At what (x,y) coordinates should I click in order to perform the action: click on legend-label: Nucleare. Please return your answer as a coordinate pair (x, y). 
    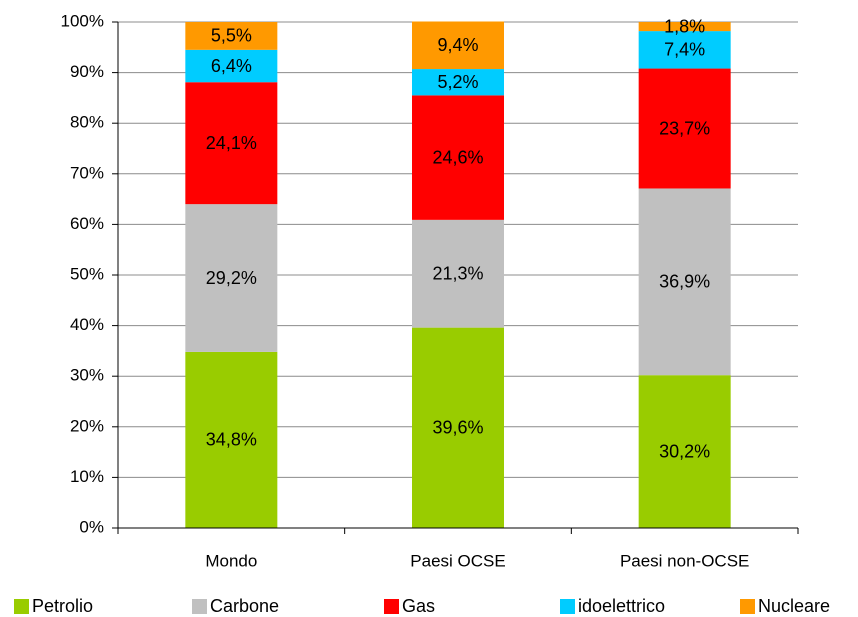
    Looking at the image, I should click on (794, 606).